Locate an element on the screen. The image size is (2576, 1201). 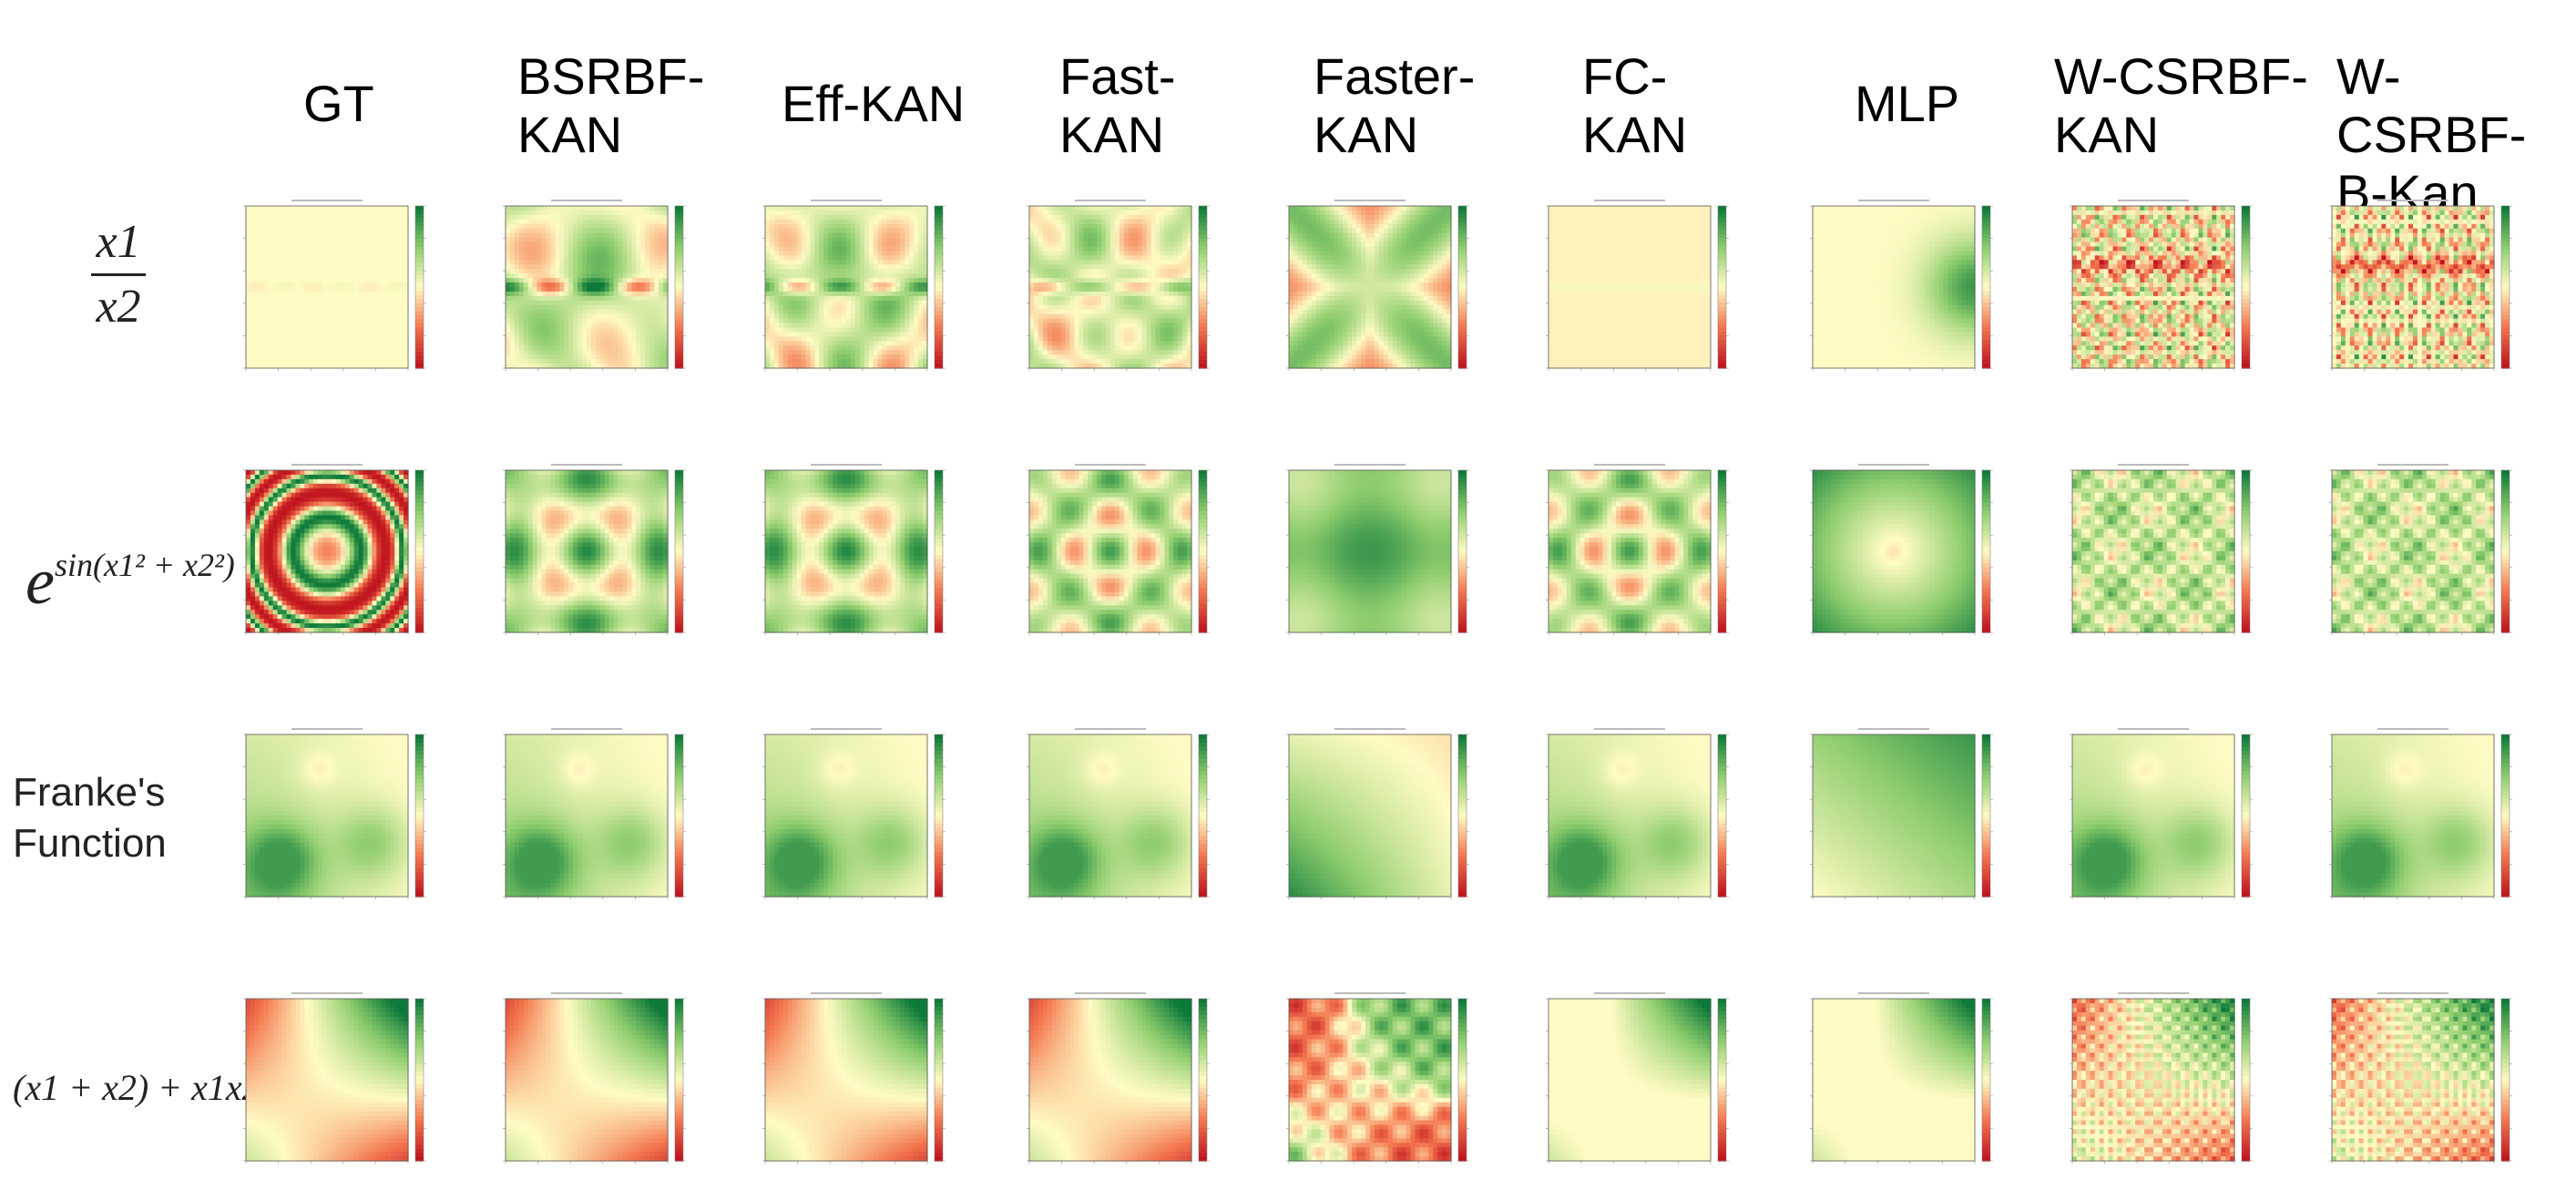
row-label-numerator: x1 is located at coordinates (118, 242).